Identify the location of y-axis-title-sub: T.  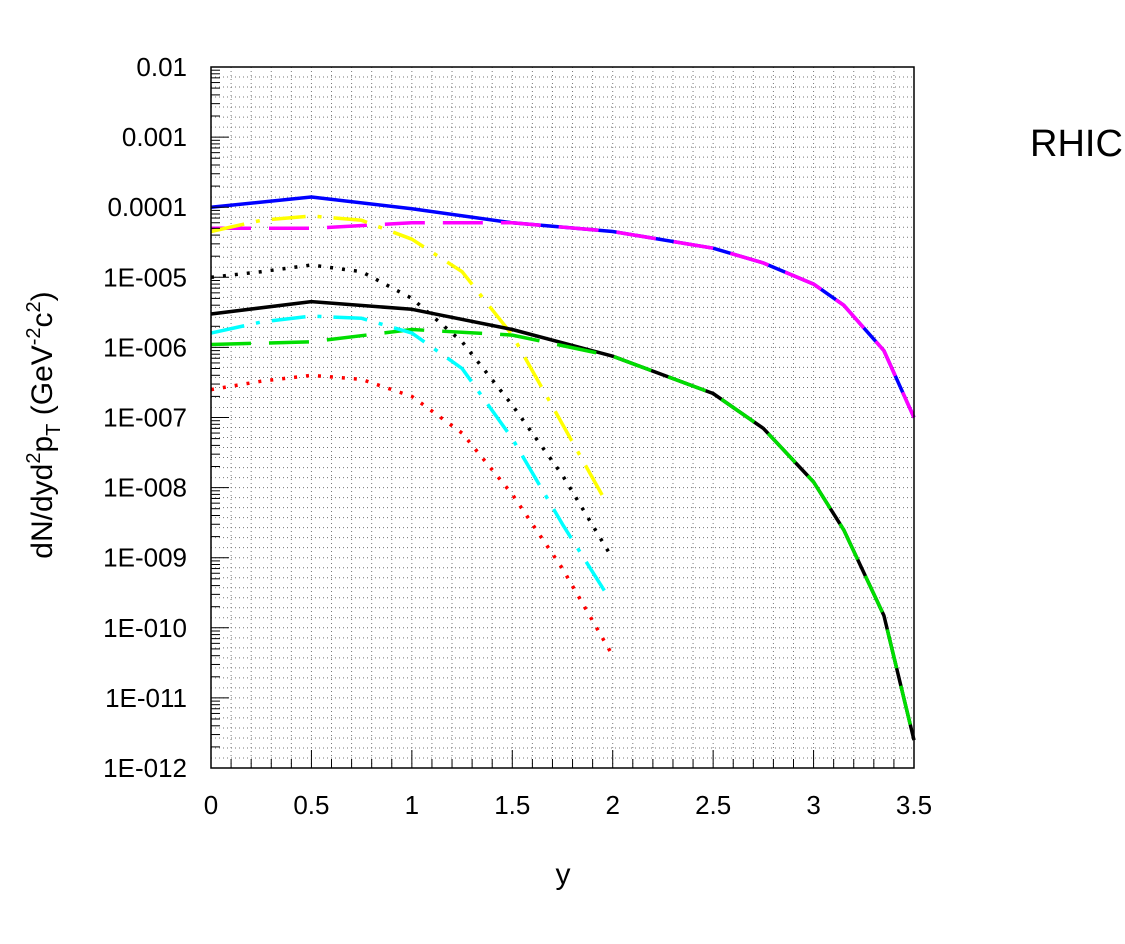
(54, 430).